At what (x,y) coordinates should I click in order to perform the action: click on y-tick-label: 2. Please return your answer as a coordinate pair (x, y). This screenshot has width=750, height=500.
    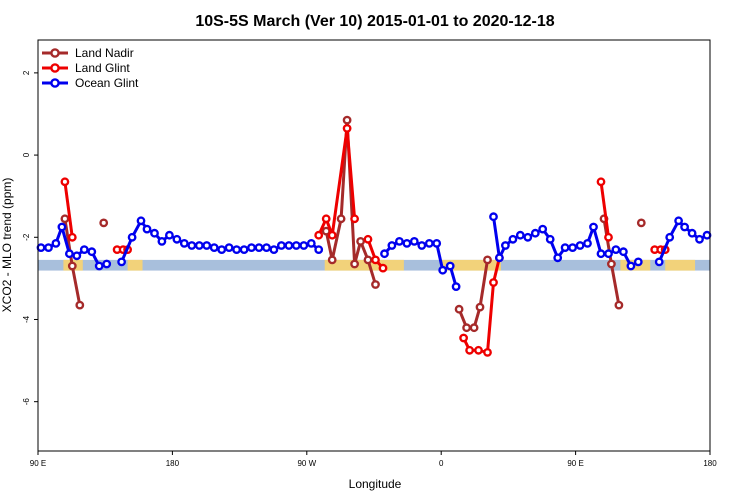
    Looking at the image, I should click on (26, 72).